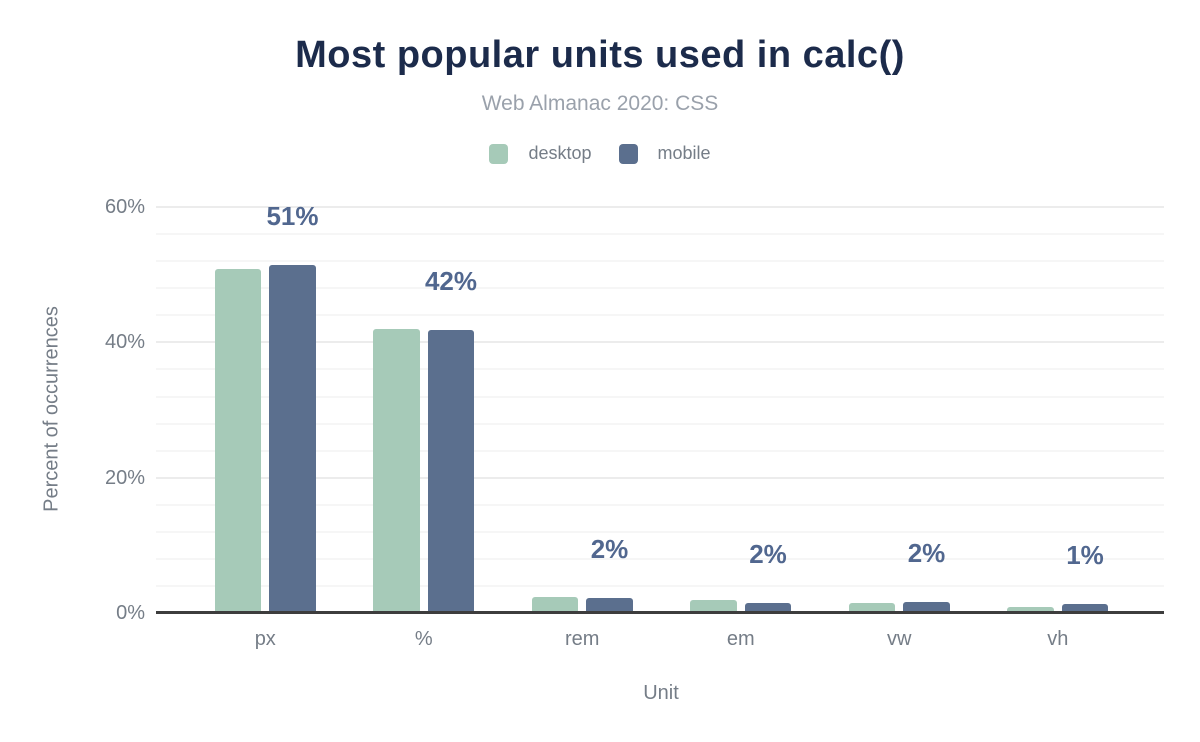  What do you see at coordinates (600, 55) in the screenshot?
I see `chart-title: Most popular units used in calc()` at bounding box center [600, 55].